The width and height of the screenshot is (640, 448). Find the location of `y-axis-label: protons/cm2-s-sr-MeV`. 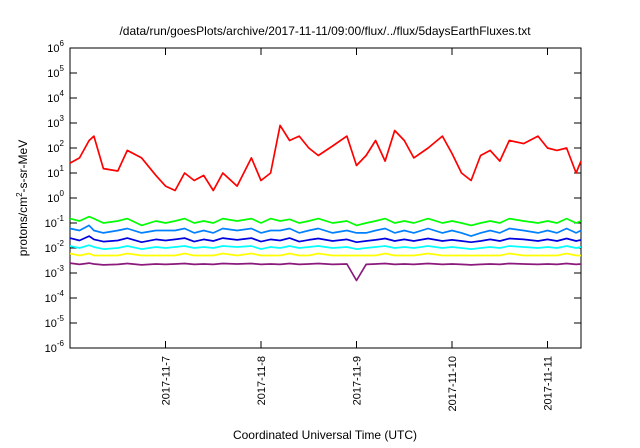

y-axis-label: protons/cm2-s-sr-MeV is located at coordinates (22, 198).